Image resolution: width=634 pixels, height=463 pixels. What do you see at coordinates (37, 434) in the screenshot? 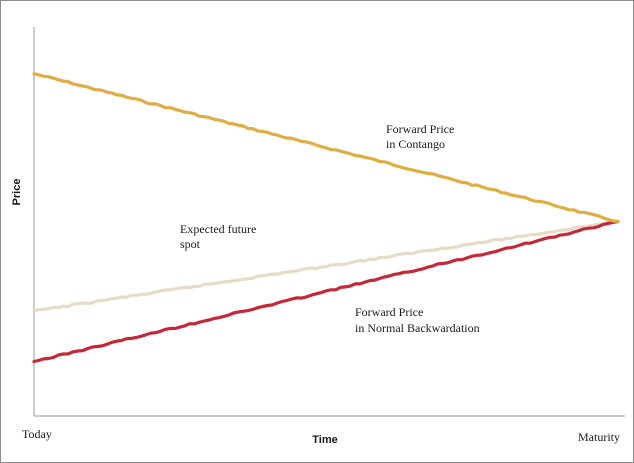
I see `x-tick-label-start: Today` at bounding box center [37, 434].